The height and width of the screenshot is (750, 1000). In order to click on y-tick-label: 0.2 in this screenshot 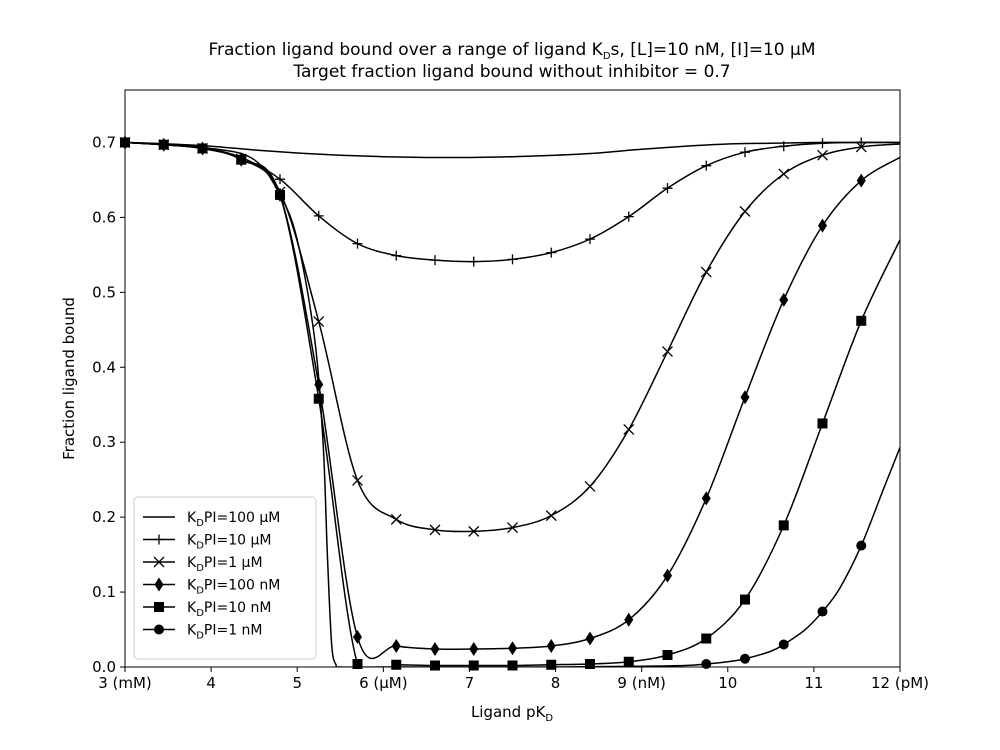, I will do `click(104, 517)`.